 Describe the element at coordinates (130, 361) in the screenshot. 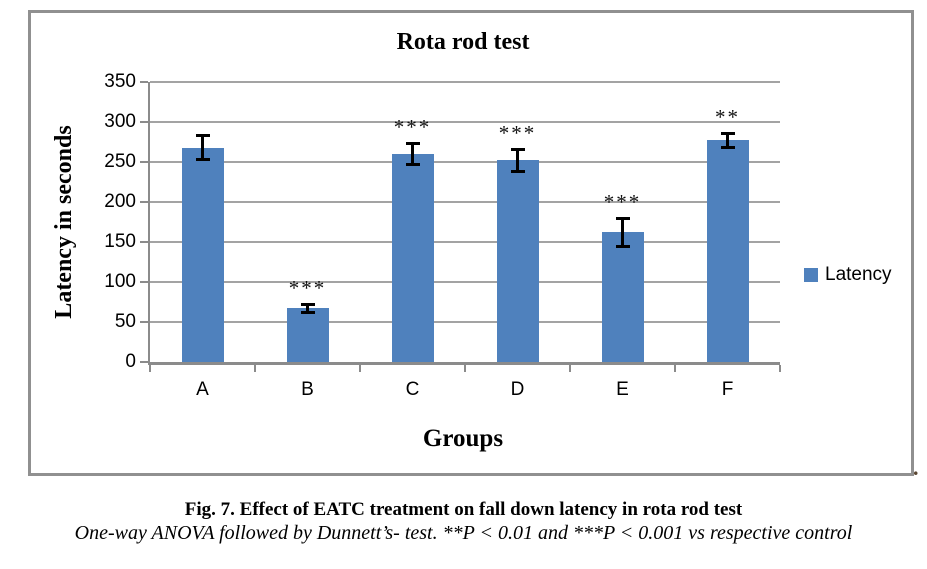

I see `y-tick-label: 0` at that location.